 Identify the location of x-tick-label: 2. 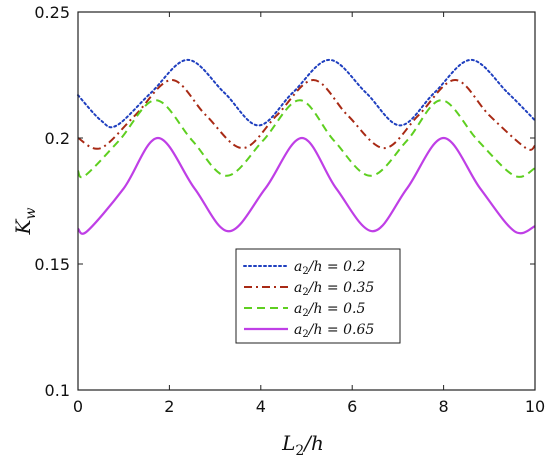
(169, 406).